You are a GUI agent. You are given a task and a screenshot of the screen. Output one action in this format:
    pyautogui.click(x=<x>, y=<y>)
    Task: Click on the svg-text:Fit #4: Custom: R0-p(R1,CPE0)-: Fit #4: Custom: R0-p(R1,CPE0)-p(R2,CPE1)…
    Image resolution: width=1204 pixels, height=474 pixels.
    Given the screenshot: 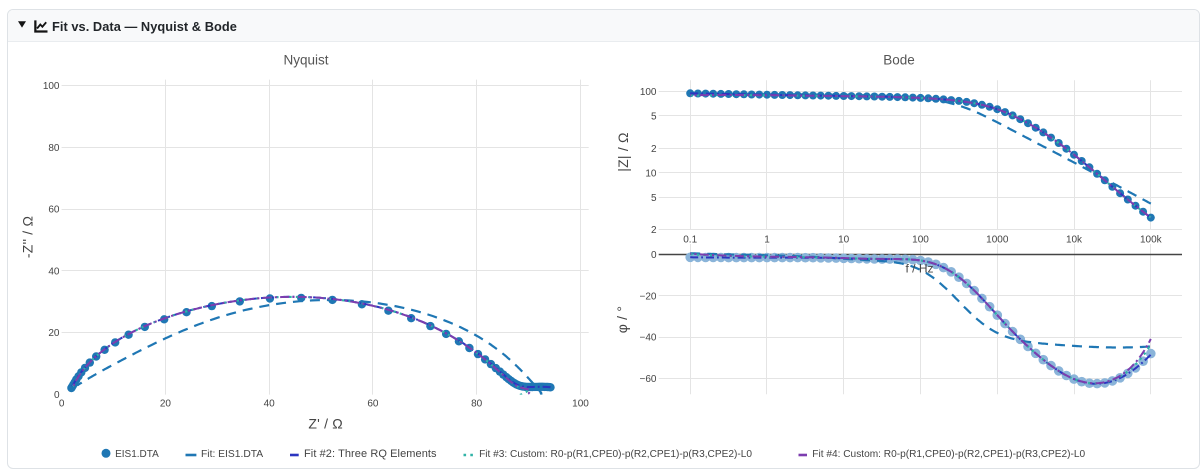 What is the action you would take?
    pyautogui.click(x=948, y=454)
    